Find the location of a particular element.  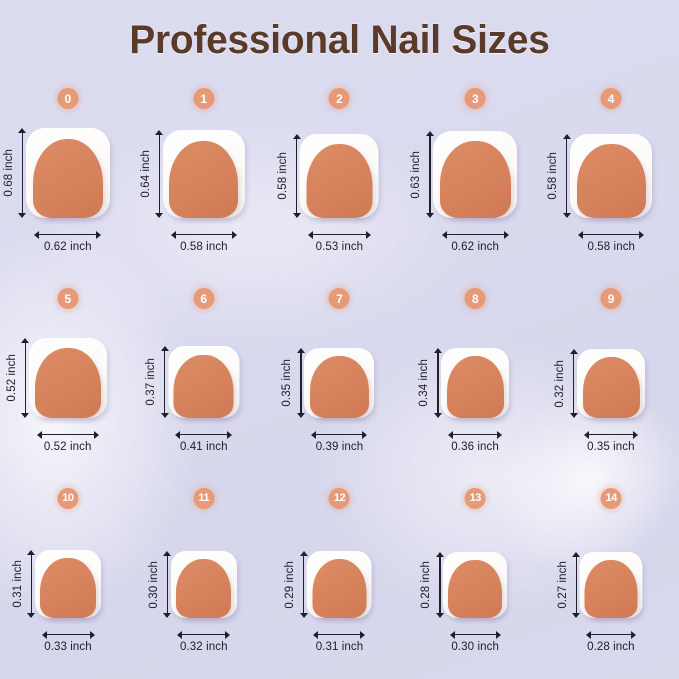

height-dimension: 0.68 inch is located at coordinates (15, 173).